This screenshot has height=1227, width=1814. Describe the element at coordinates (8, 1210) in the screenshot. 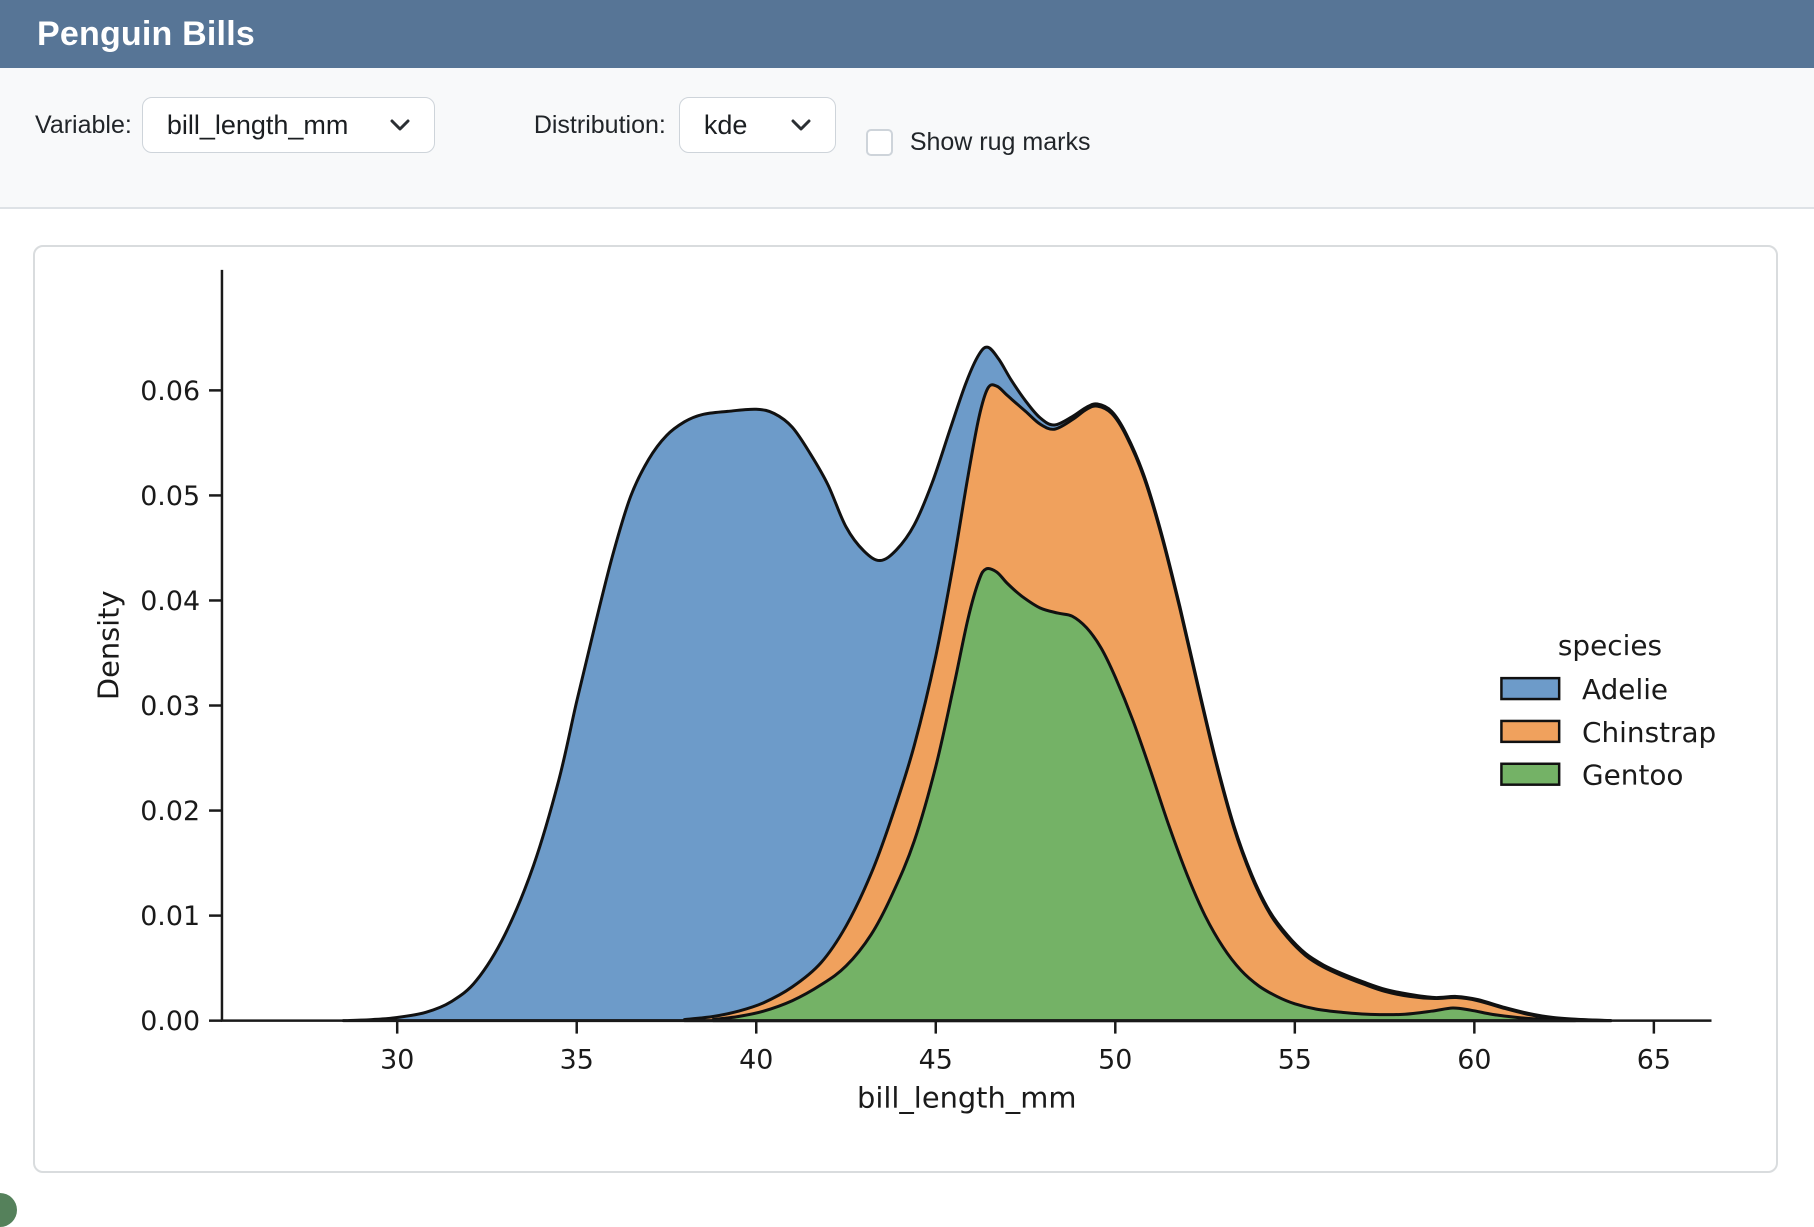

I see `corner-accent` at that location.